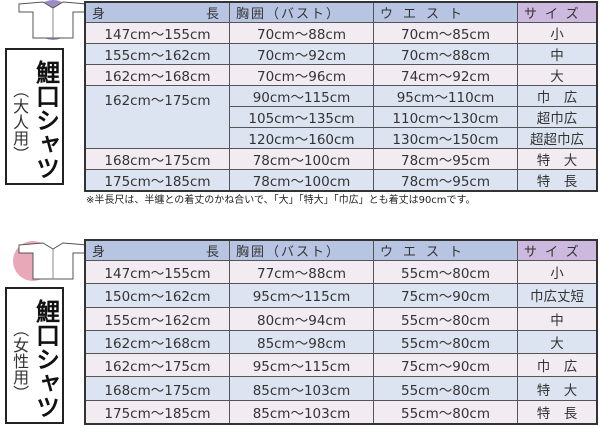 The width and height of the screenshot is (600, 426). I want to click on women-label: 鯉口シャツ （女性用）, so click(34, 355).